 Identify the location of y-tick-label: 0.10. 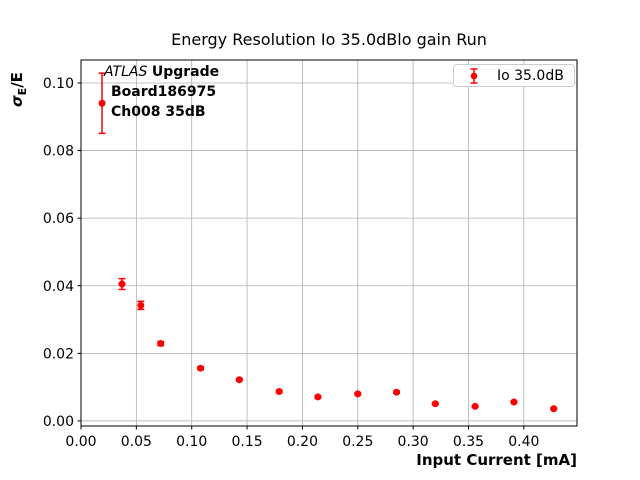
(58, 84).